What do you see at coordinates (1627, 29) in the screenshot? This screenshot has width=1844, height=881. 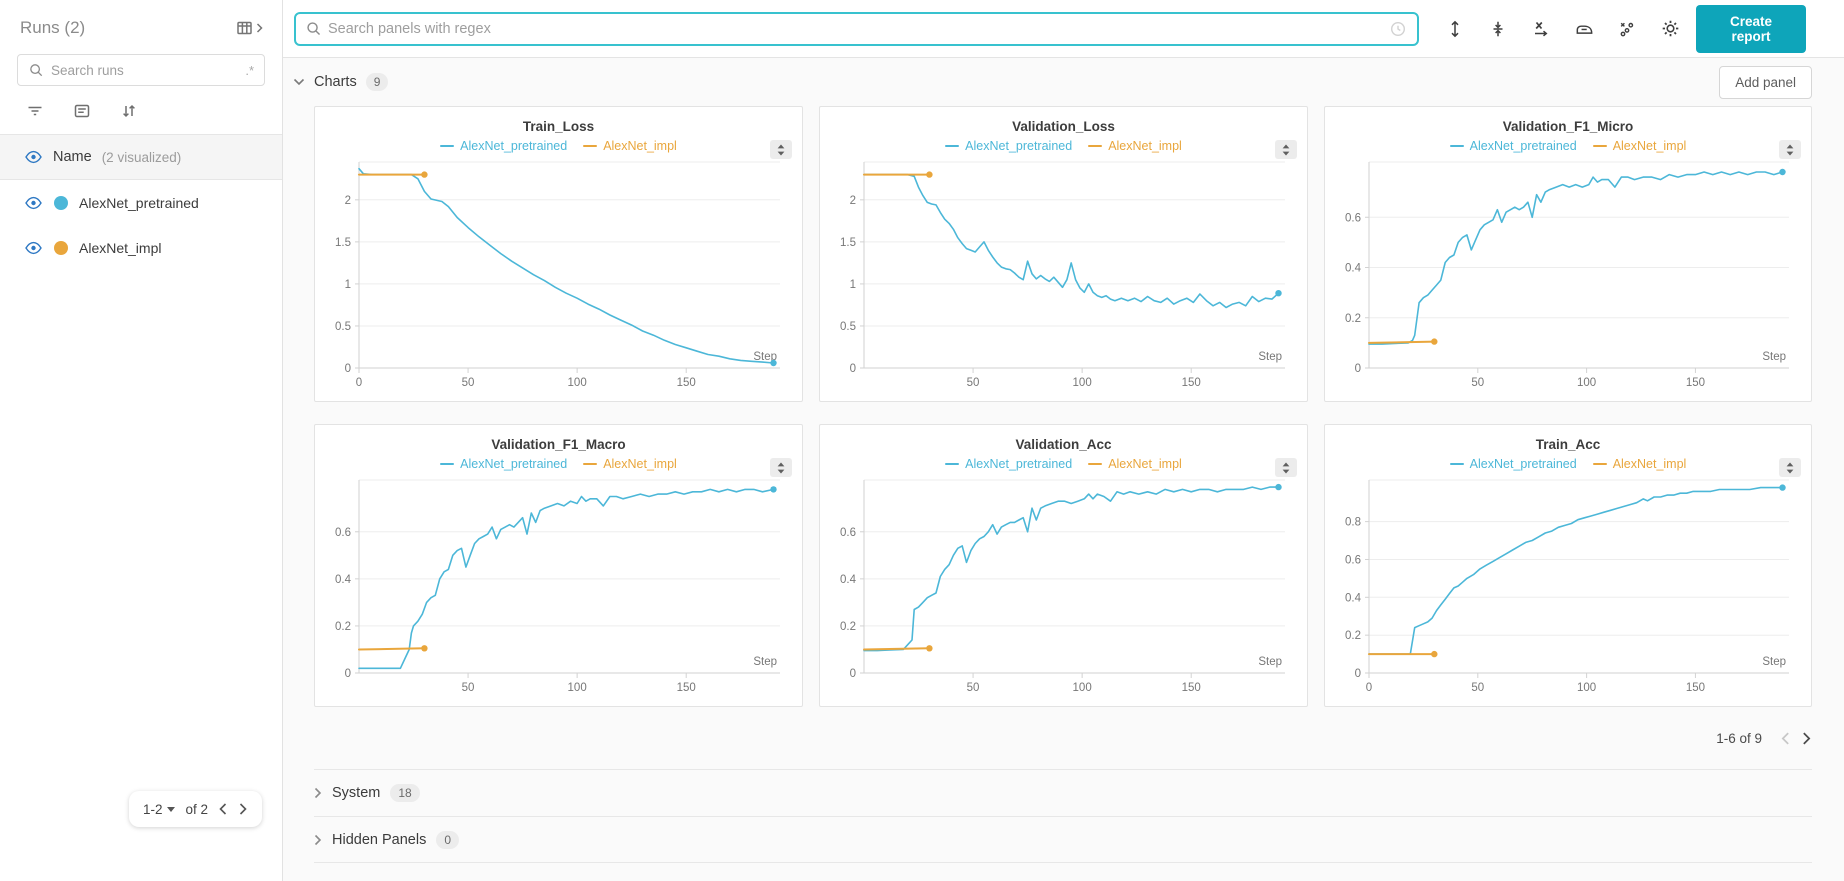 I see `outliers-button` at bounding box center [1627, 29].